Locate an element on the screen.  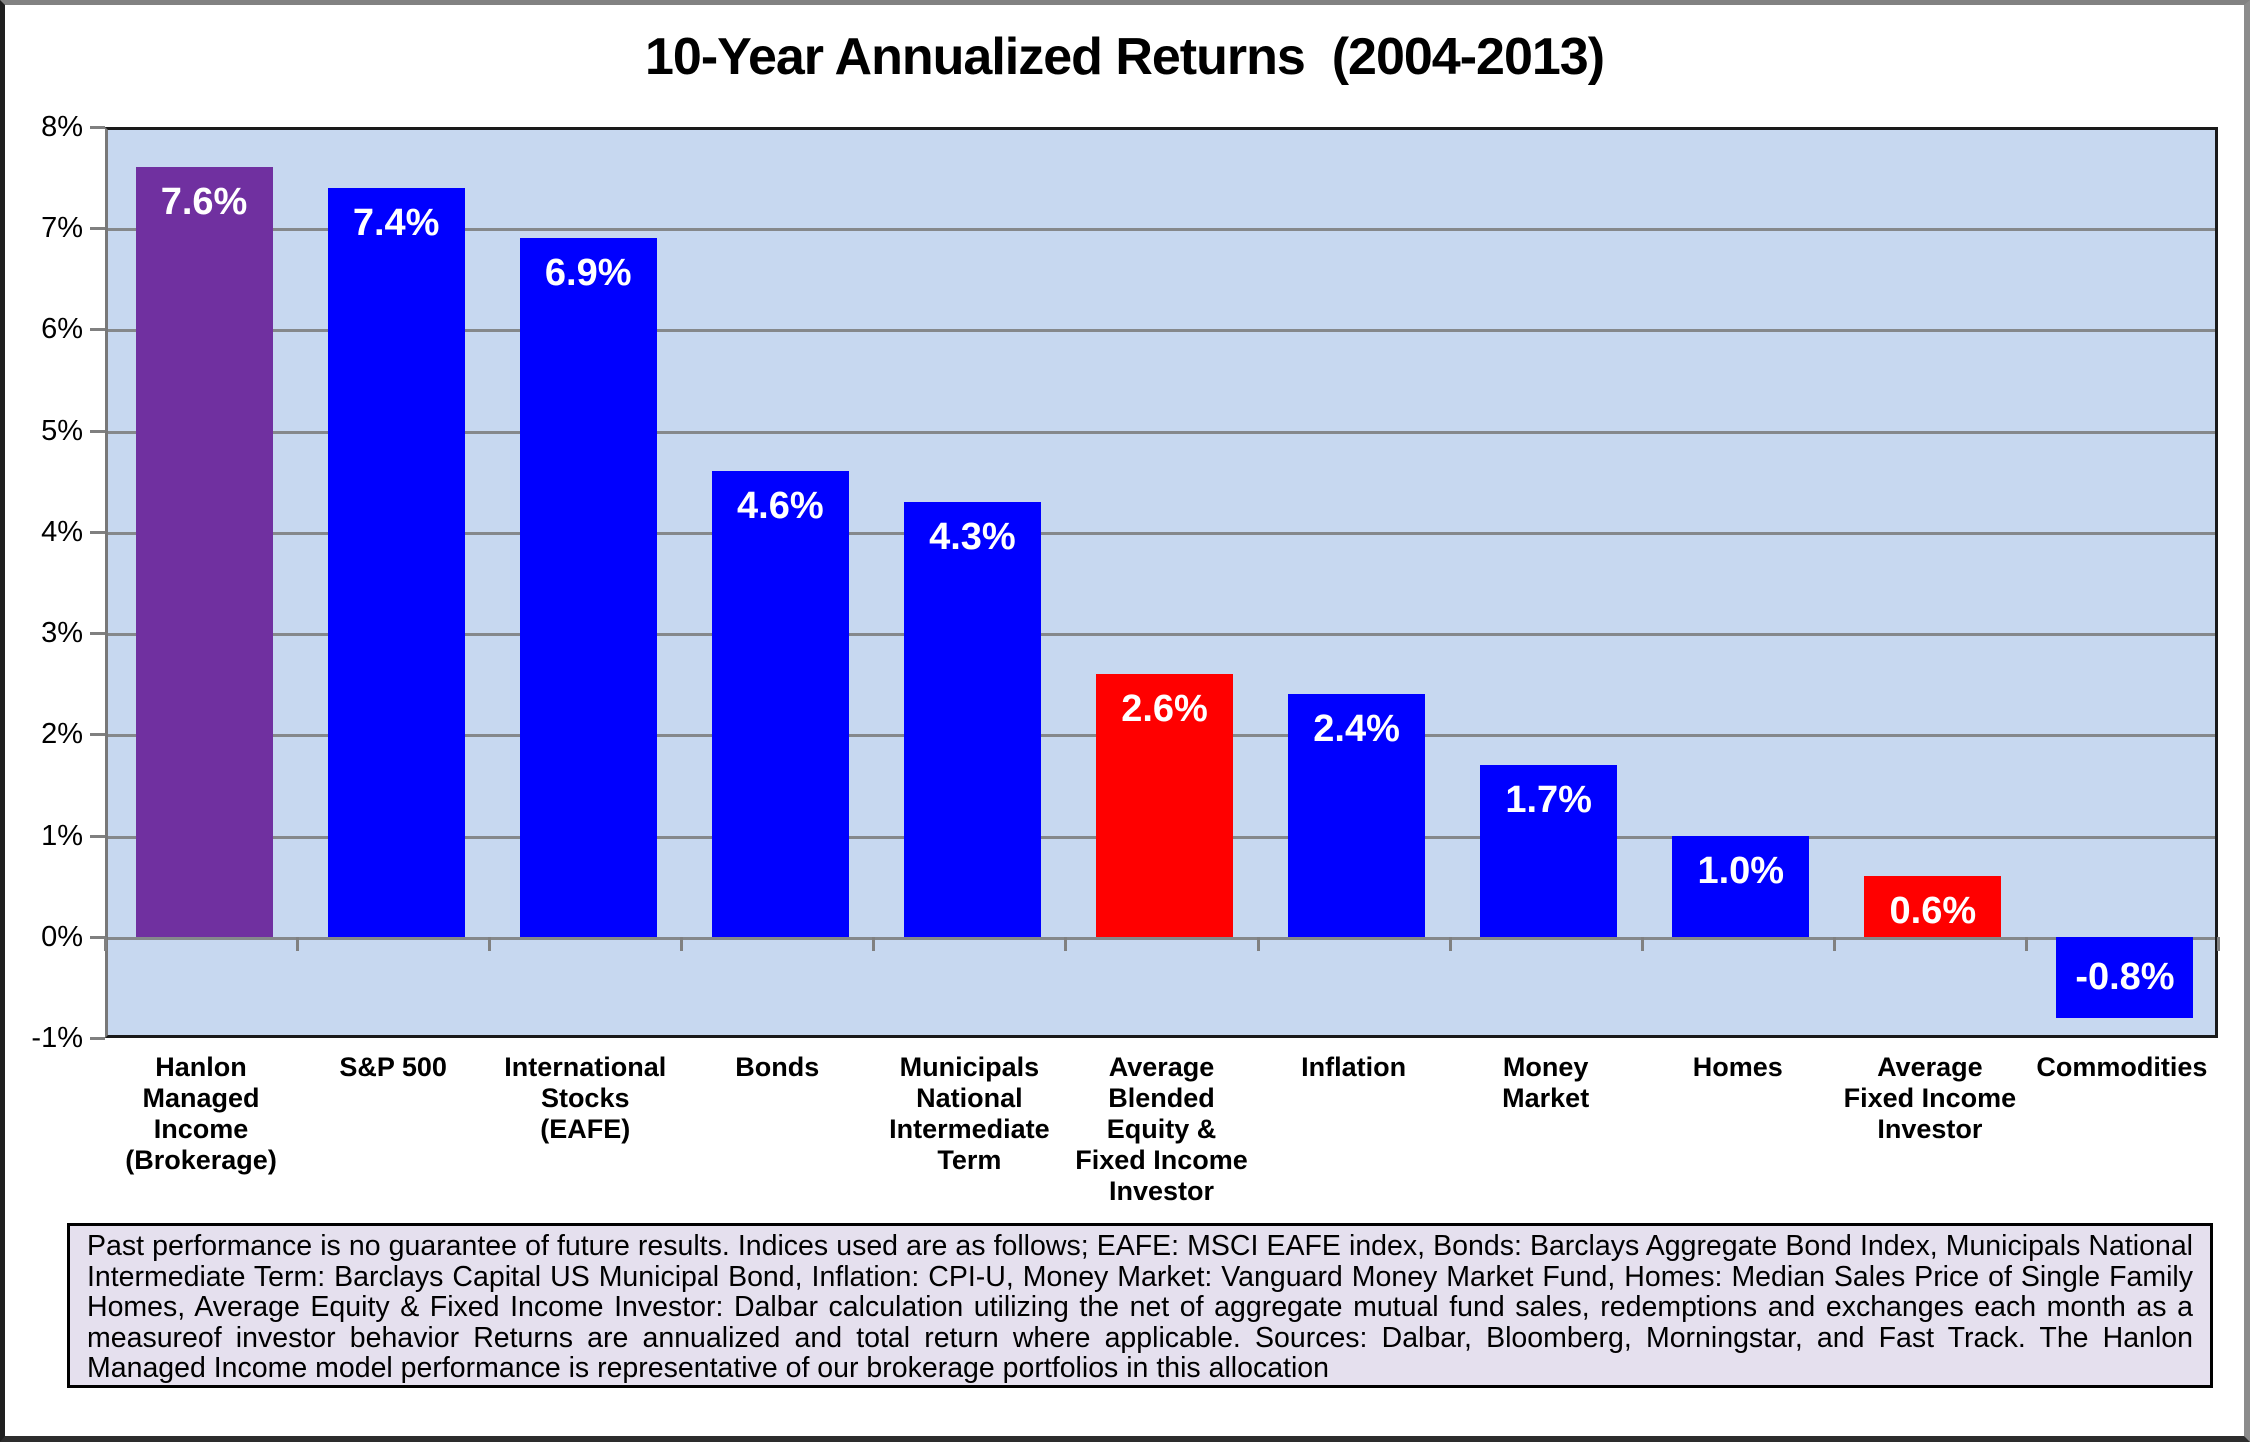
bar-value-label: 7.6% is located at coordinates (204, 202).